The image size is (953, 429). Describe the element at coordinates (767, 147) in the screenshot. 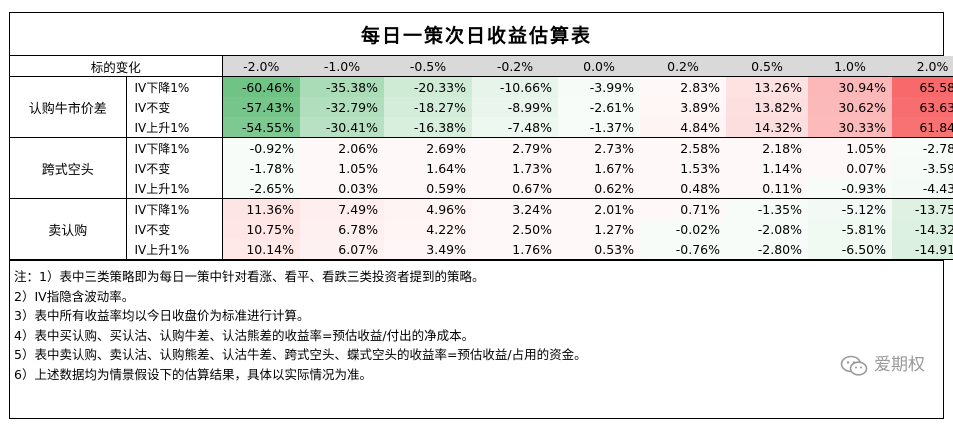

I see `return-value: 2.18%` at that location.